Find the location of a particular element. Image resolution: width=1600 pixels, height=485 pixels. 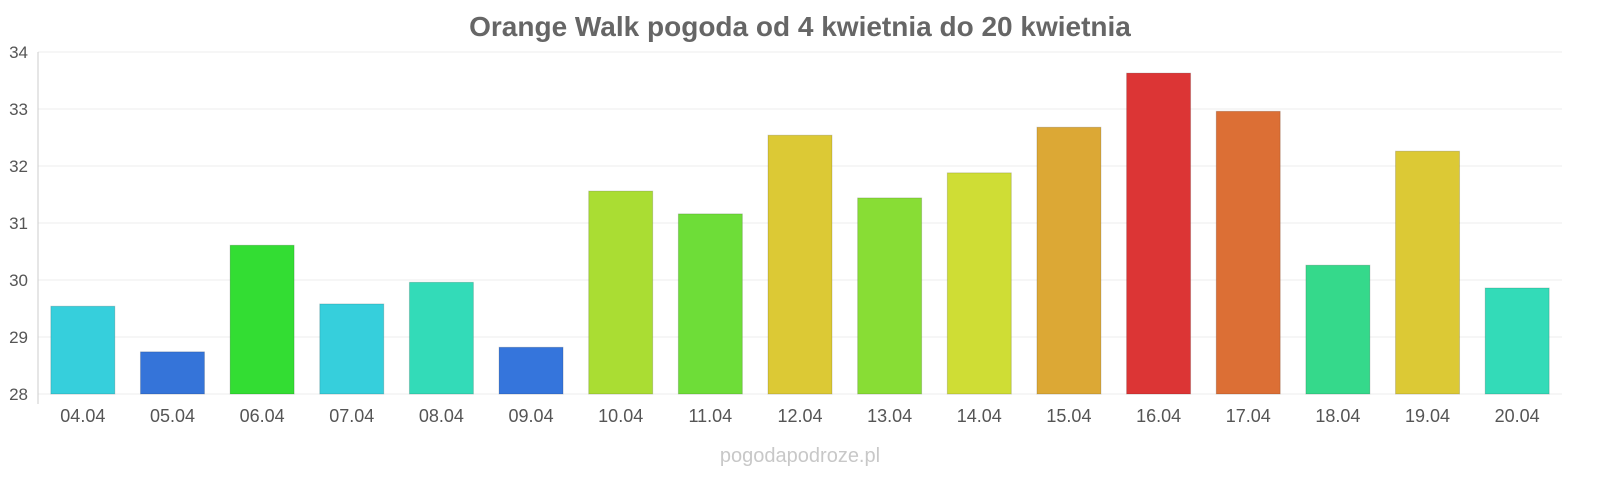

bar-06.04 is located at coordinates (262, 319).